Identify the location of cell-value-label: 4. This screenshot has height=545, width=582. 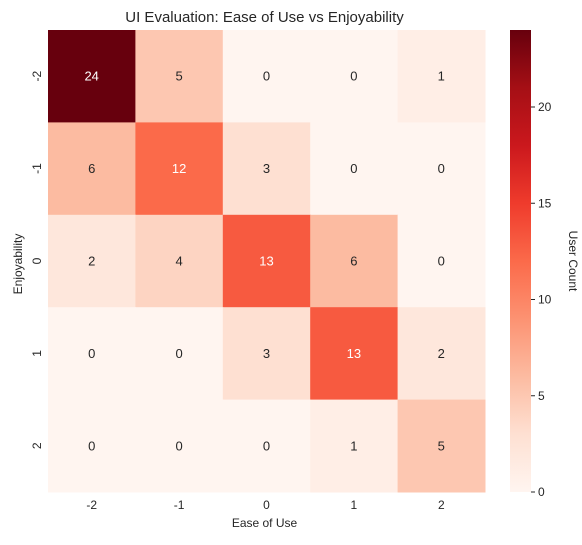
(178, 261).